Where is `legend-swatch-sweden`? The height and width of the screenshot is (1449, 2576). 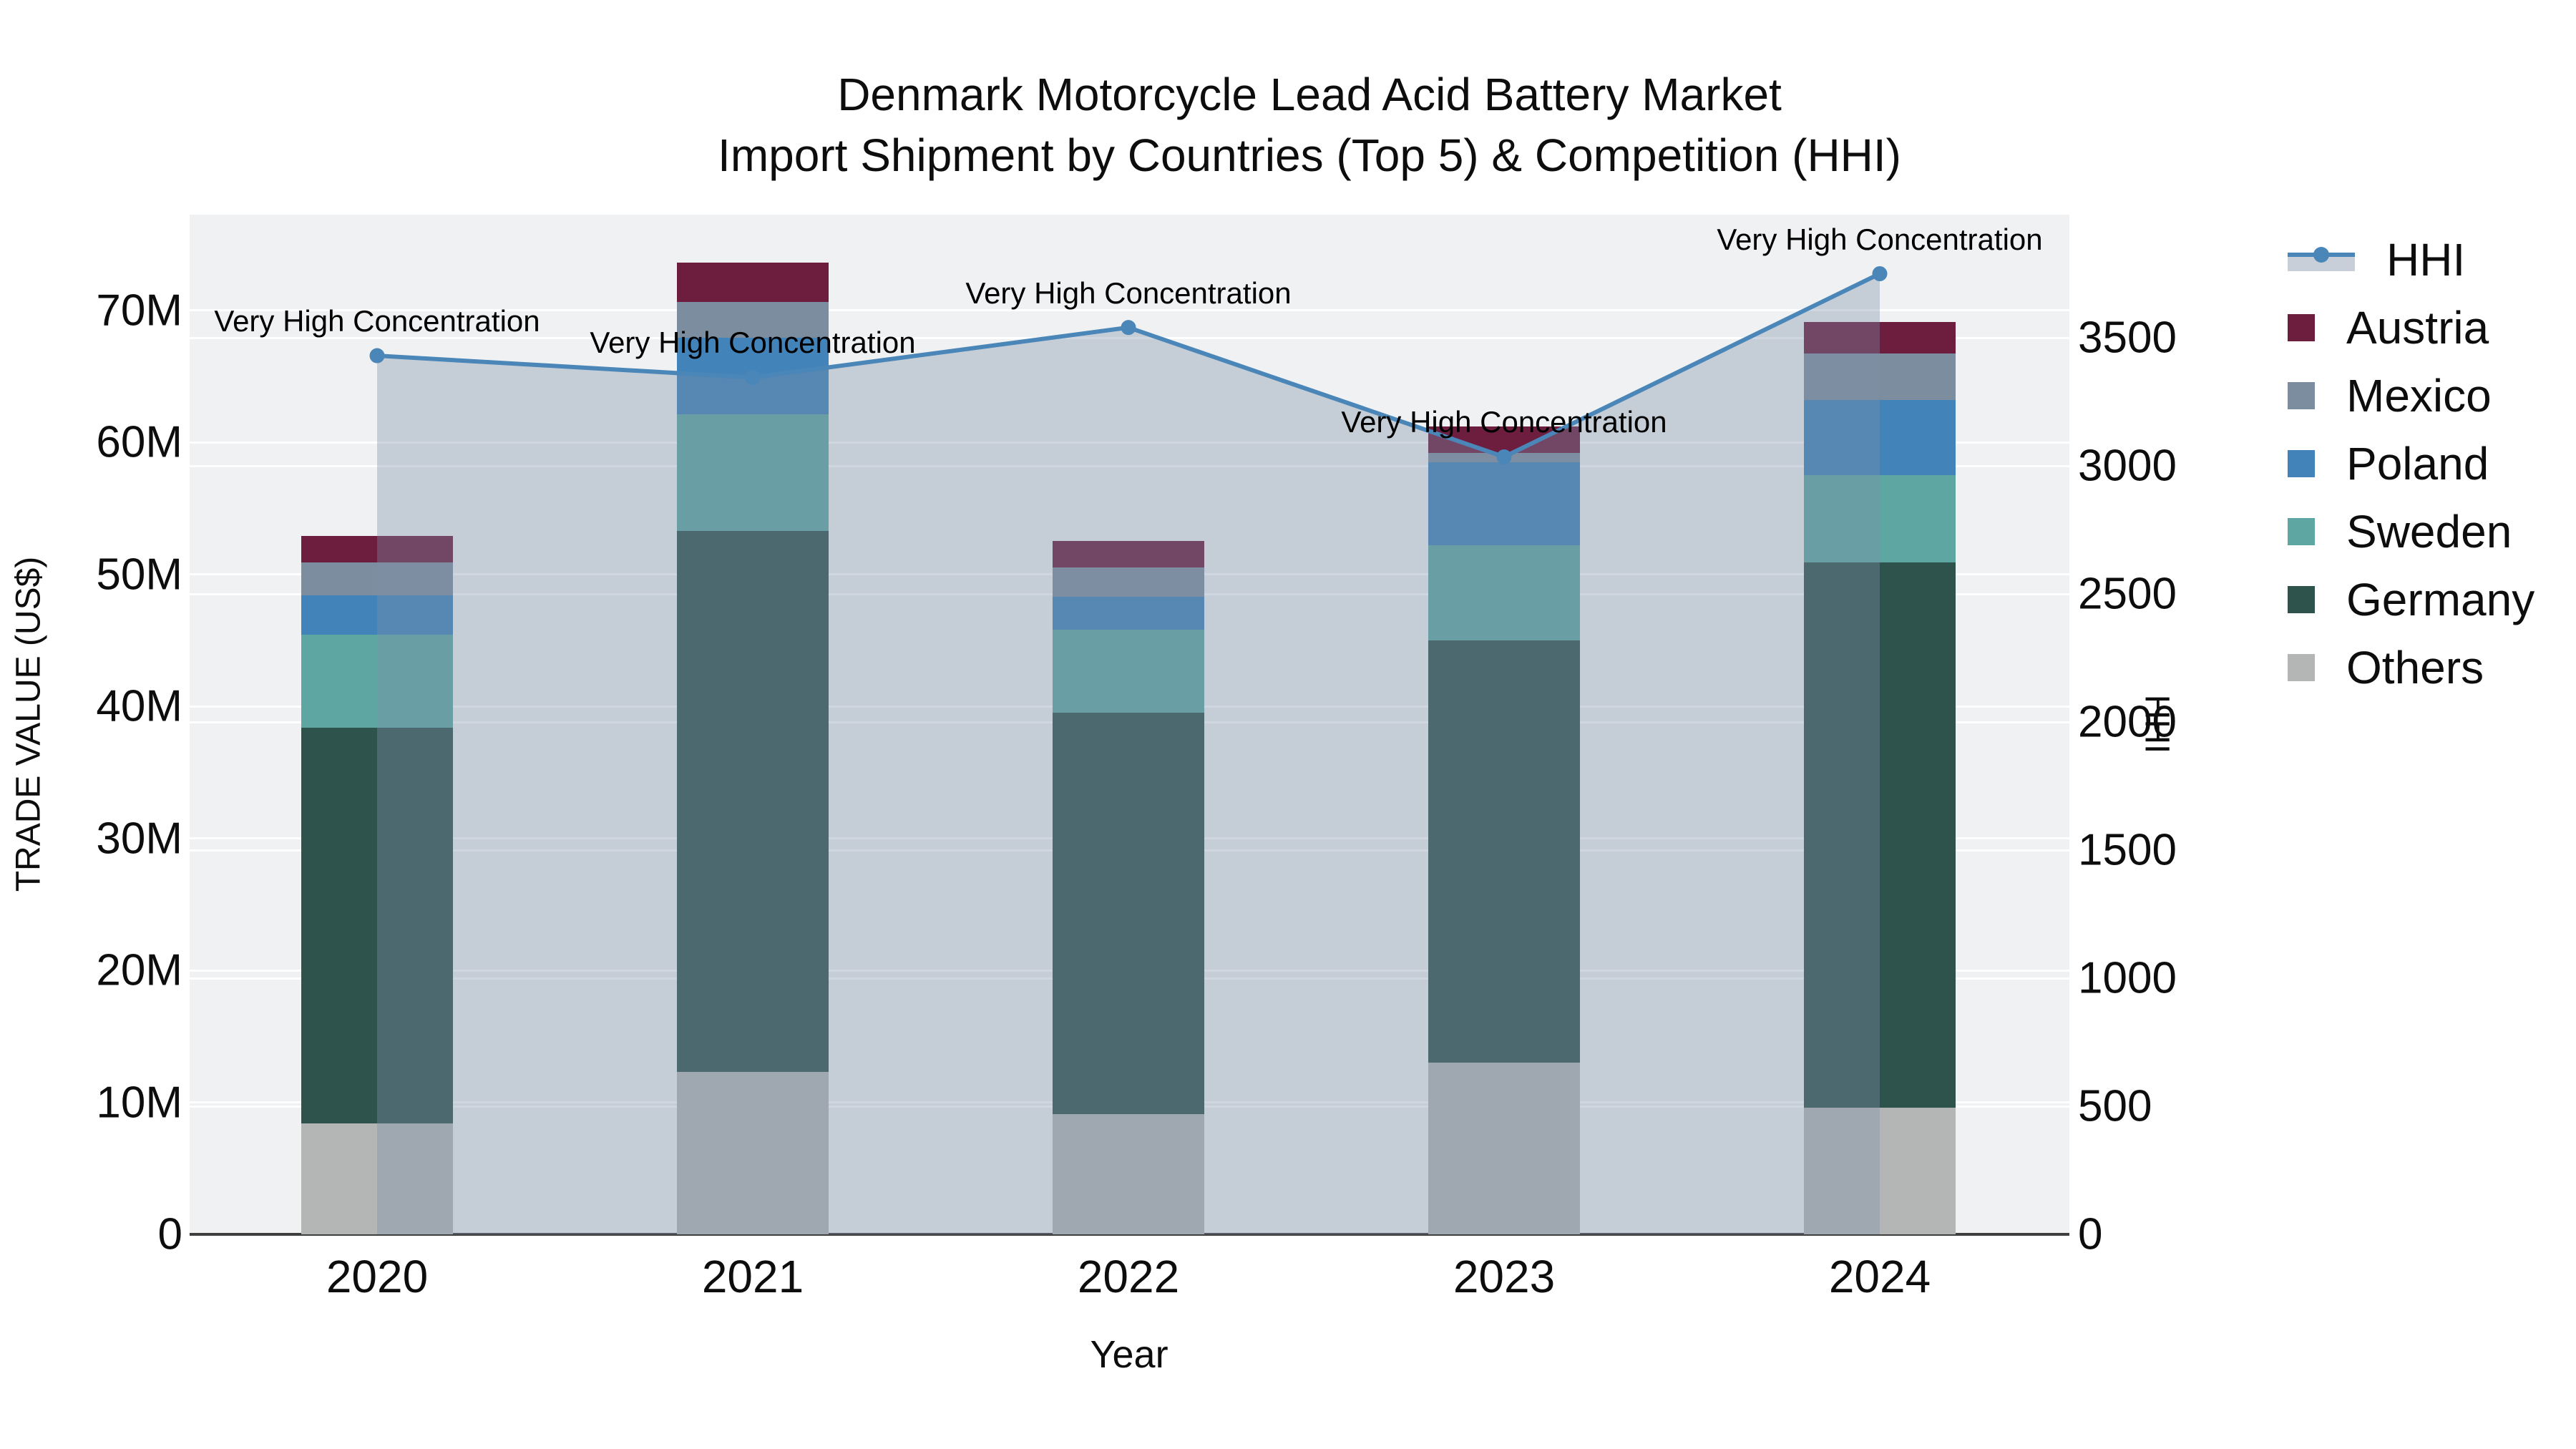
legend-swatch-sweden is located at coordinates (2301, 531).